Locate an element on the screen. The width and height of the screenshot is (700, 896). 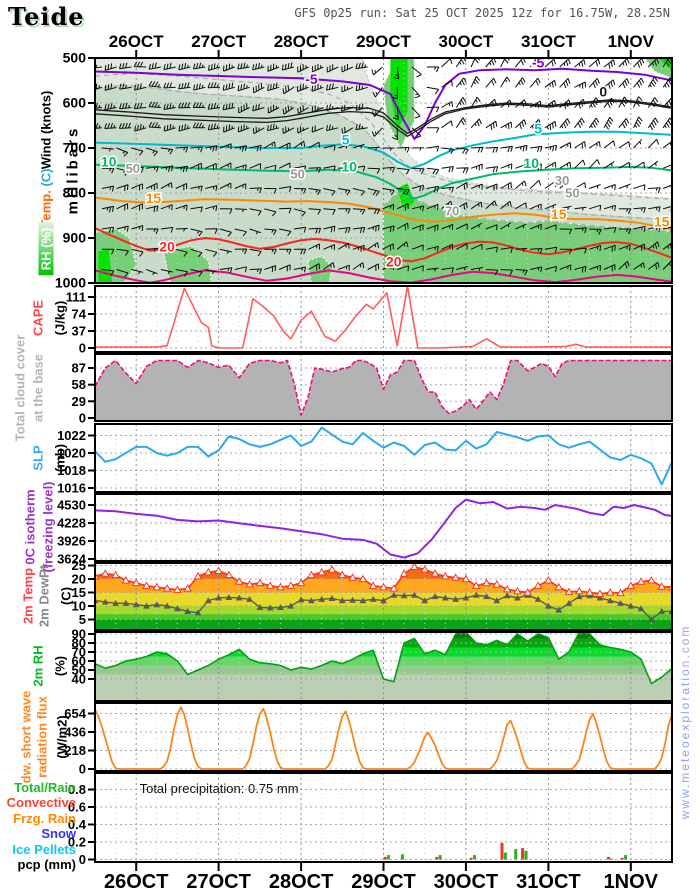
y-tick-label: 40 is located at coordinates (79, 679).